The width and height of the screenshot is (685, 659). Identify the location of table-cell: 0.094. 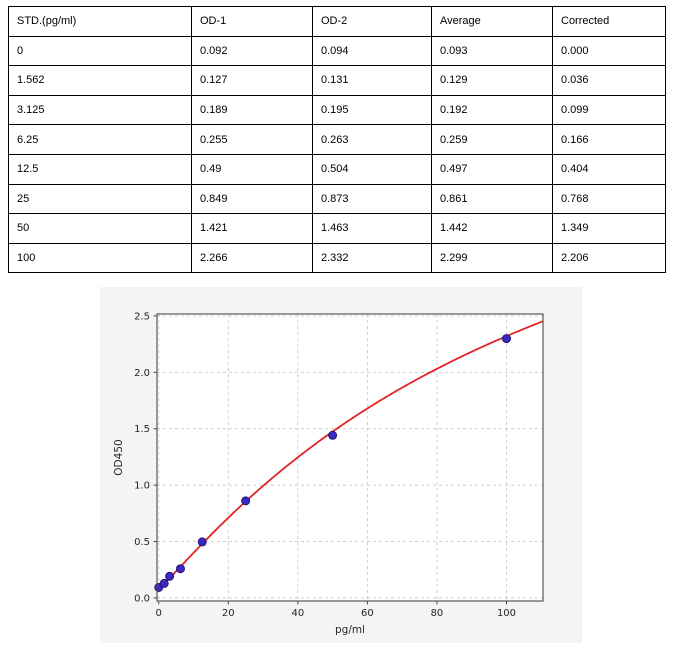
(372, 51).